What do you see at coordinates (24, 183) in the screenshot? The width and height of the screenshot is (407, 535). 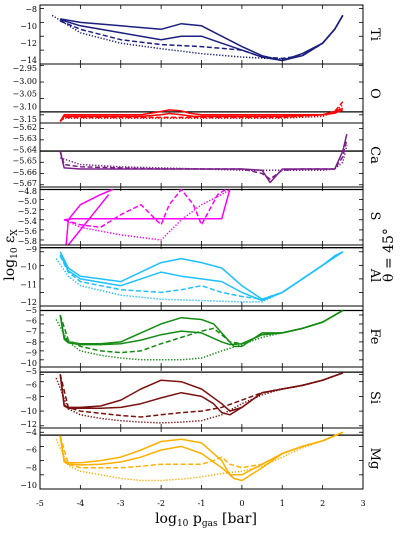 I see `y-tick-label: −5.67` at bounding box center [24, 183].